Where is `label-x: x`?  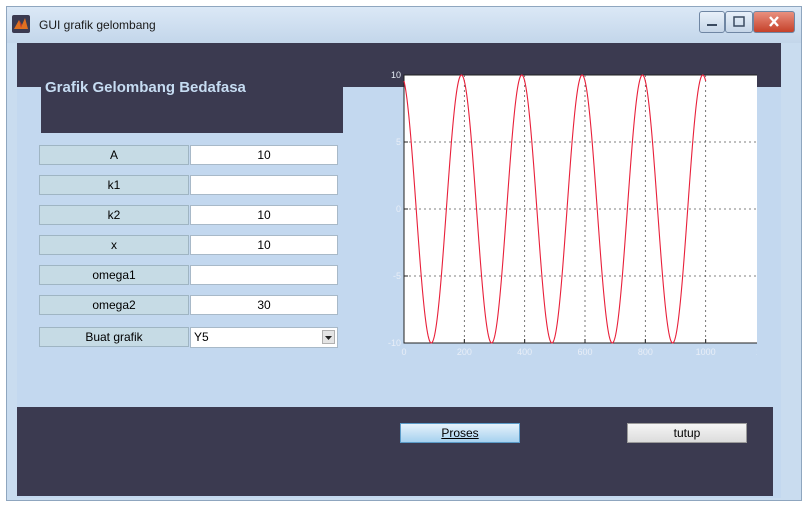
label-x: x is located at coordinates (114, 245).